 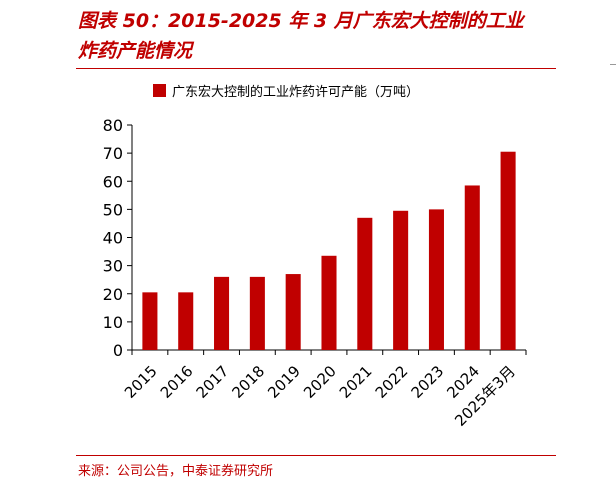 What do you see at coordinates (113, 266) in the screenshot?
I see `y-tick-label: 30` at bounding box center [113, 266].